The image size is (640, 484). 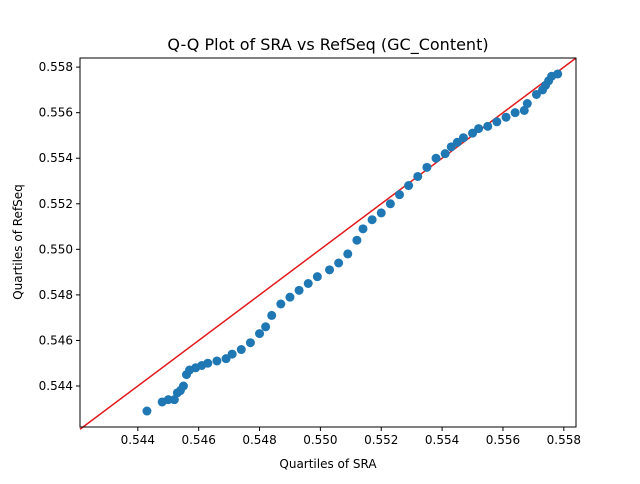 I want to click on y-tick-label: 0.552, so click(x=56, y=204).